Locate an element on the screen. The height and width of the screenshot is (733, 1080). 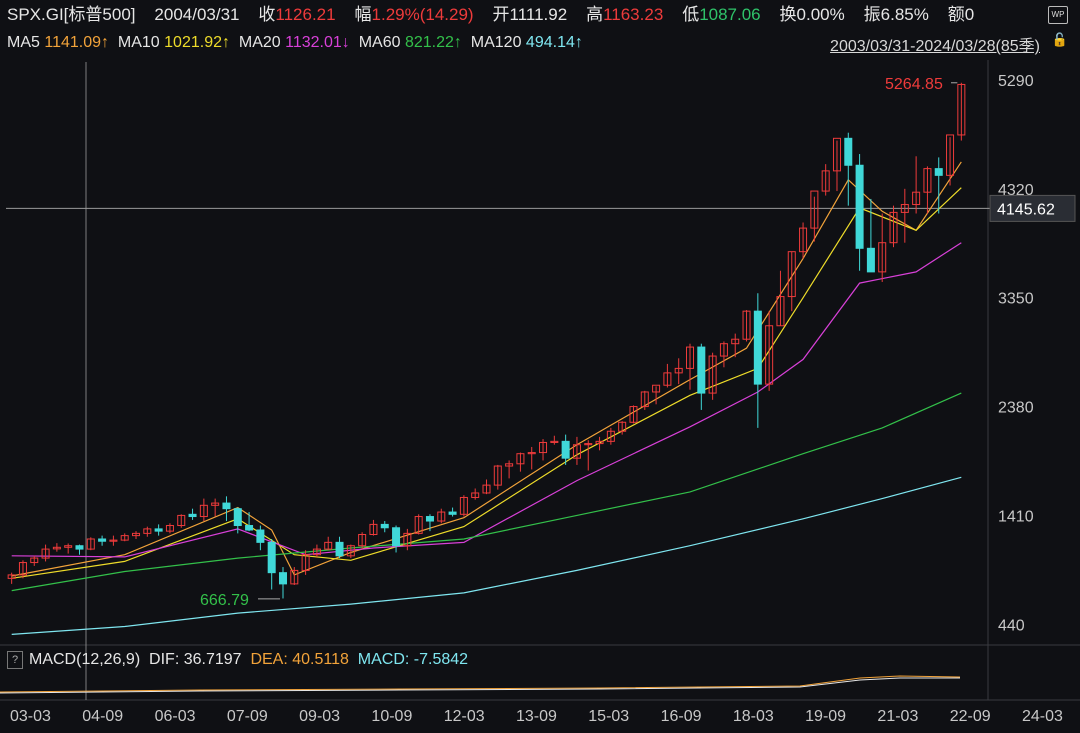
close-label: 收 is located at coordinates (267, 14).